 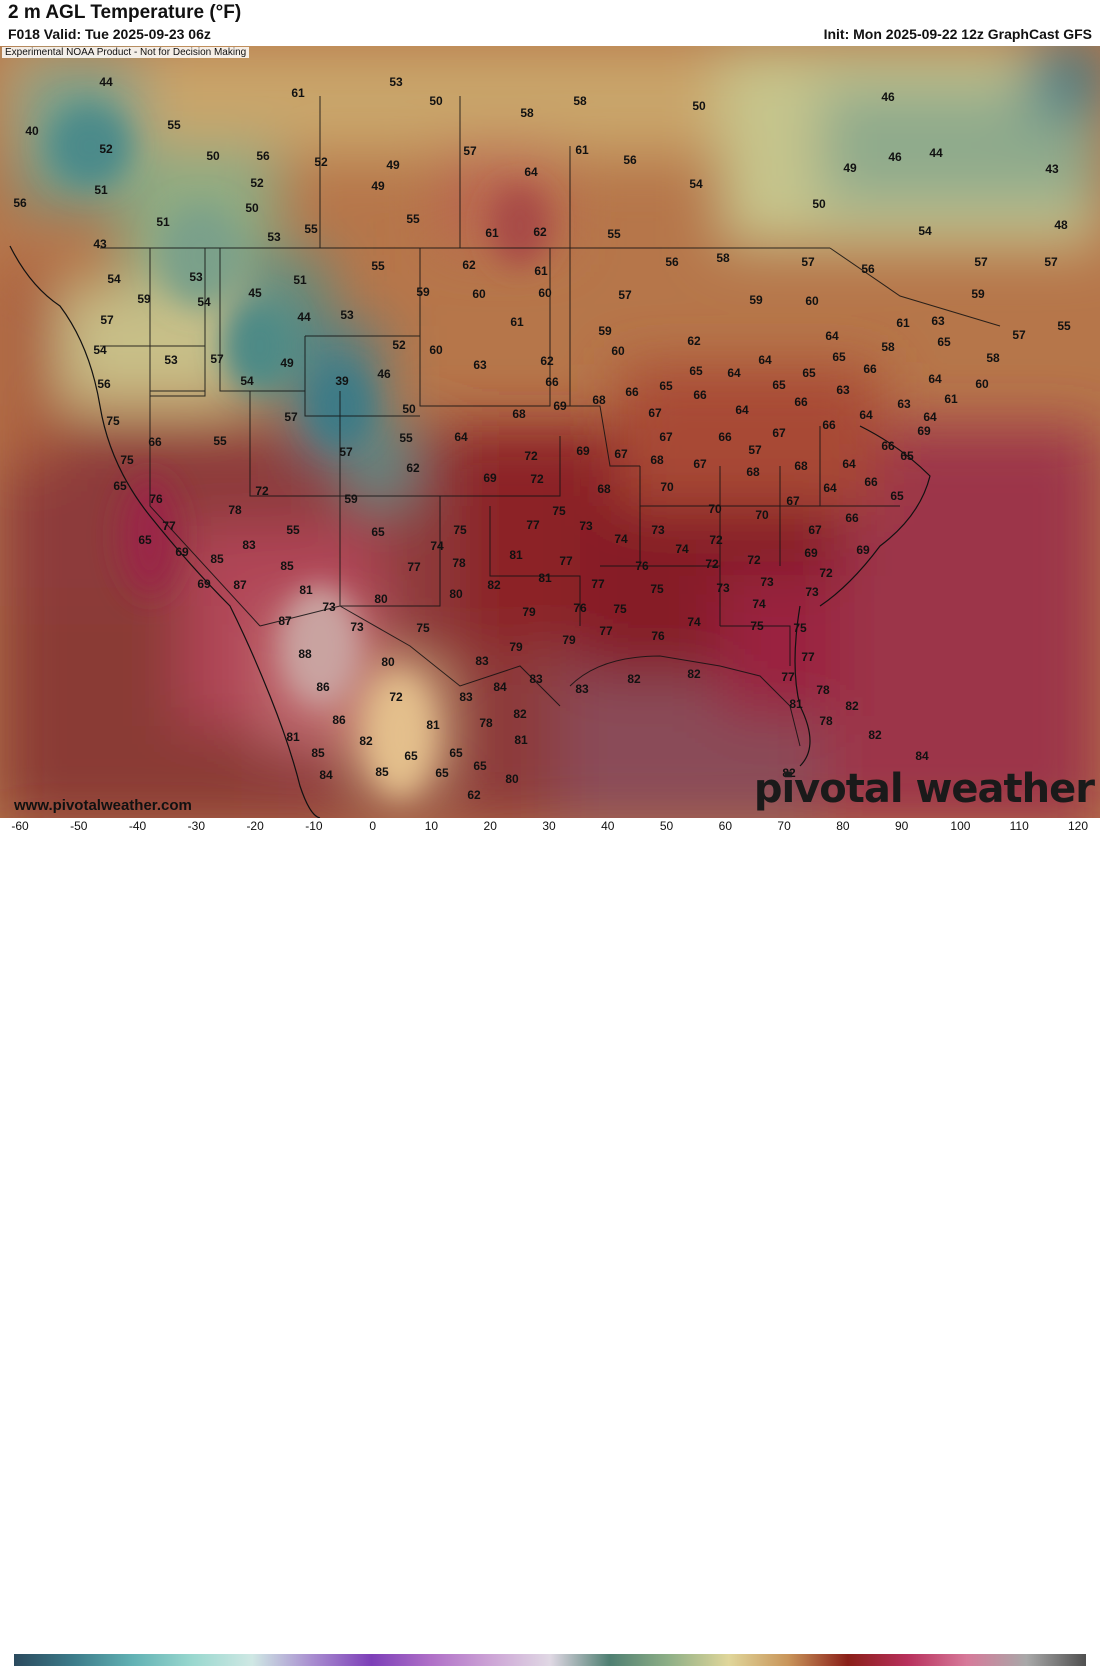 I want to click on temperature-label: 43, so click(x=100, y=244).